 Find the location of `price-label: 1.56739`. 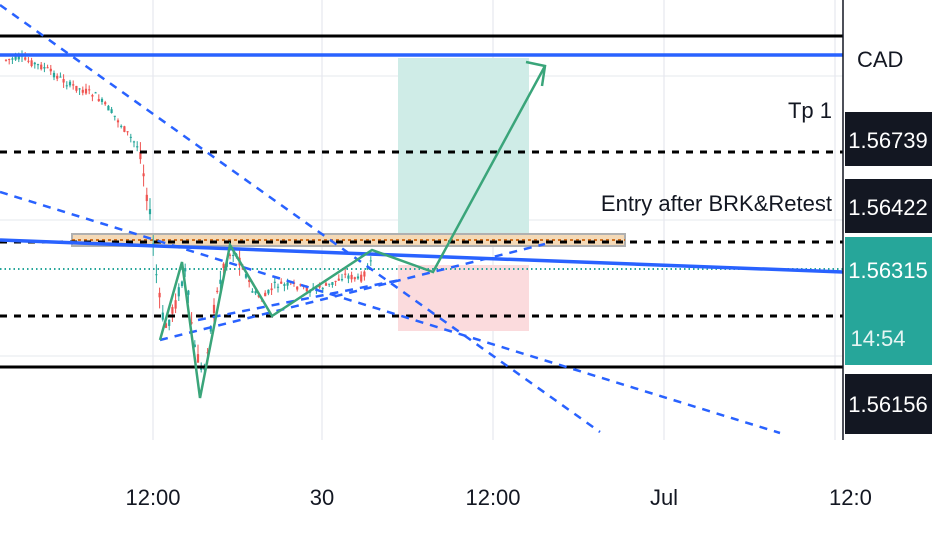

price-label: 1.56739 is located at coordinates (888, 140).